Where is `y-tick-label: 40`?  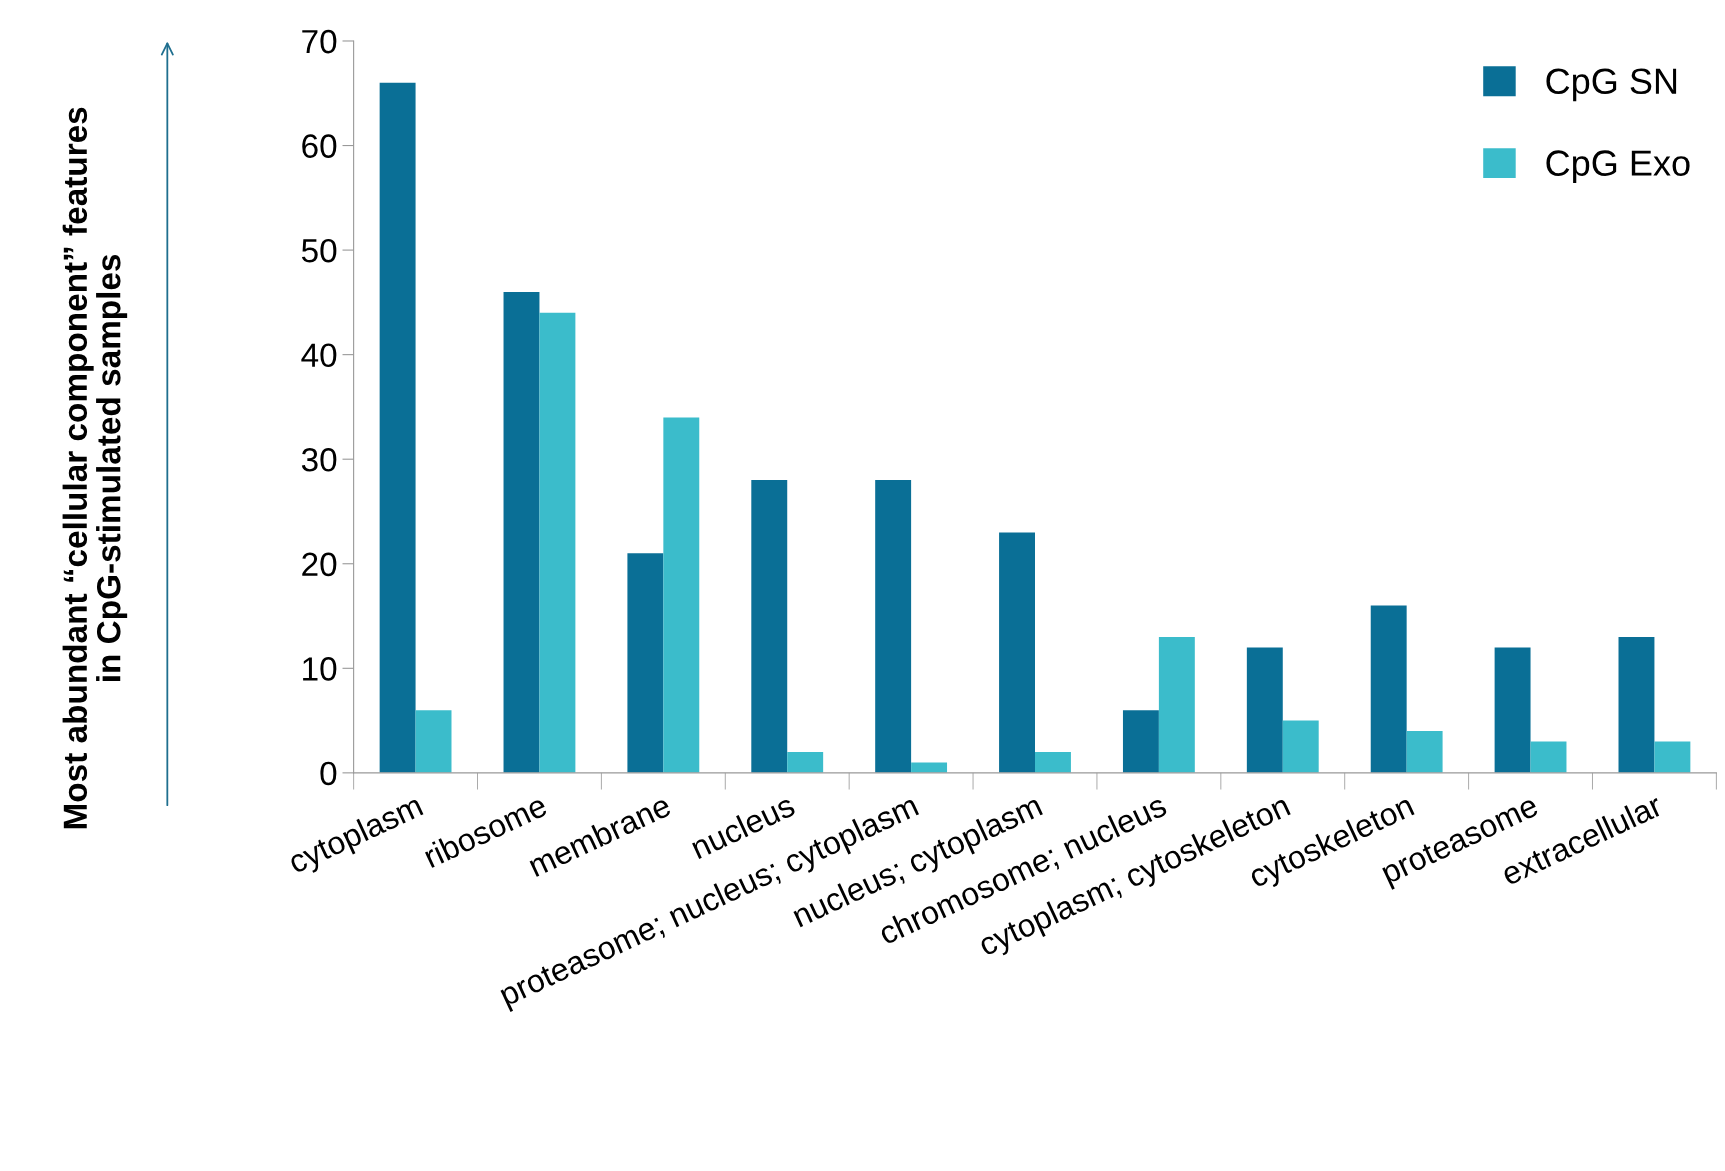
y-tick-label: 40 is located at coordinates (319, 355).